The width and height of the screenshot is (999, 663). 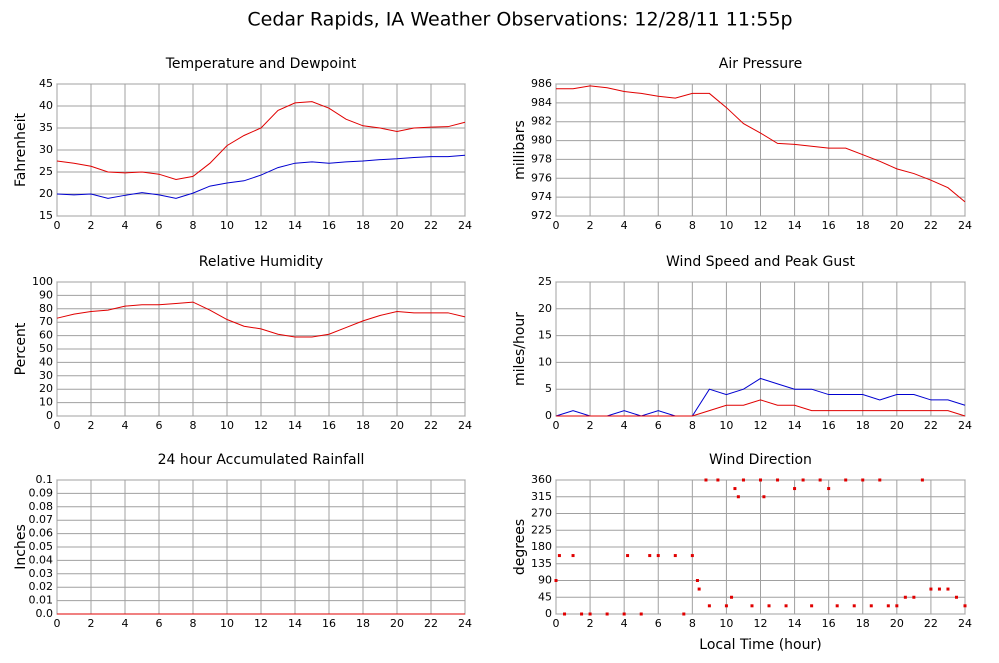 What do you see at coordinates (41, 533) in the screenshot?
I see `y-tick-label: 0.06` at bounding box center [41, 533].